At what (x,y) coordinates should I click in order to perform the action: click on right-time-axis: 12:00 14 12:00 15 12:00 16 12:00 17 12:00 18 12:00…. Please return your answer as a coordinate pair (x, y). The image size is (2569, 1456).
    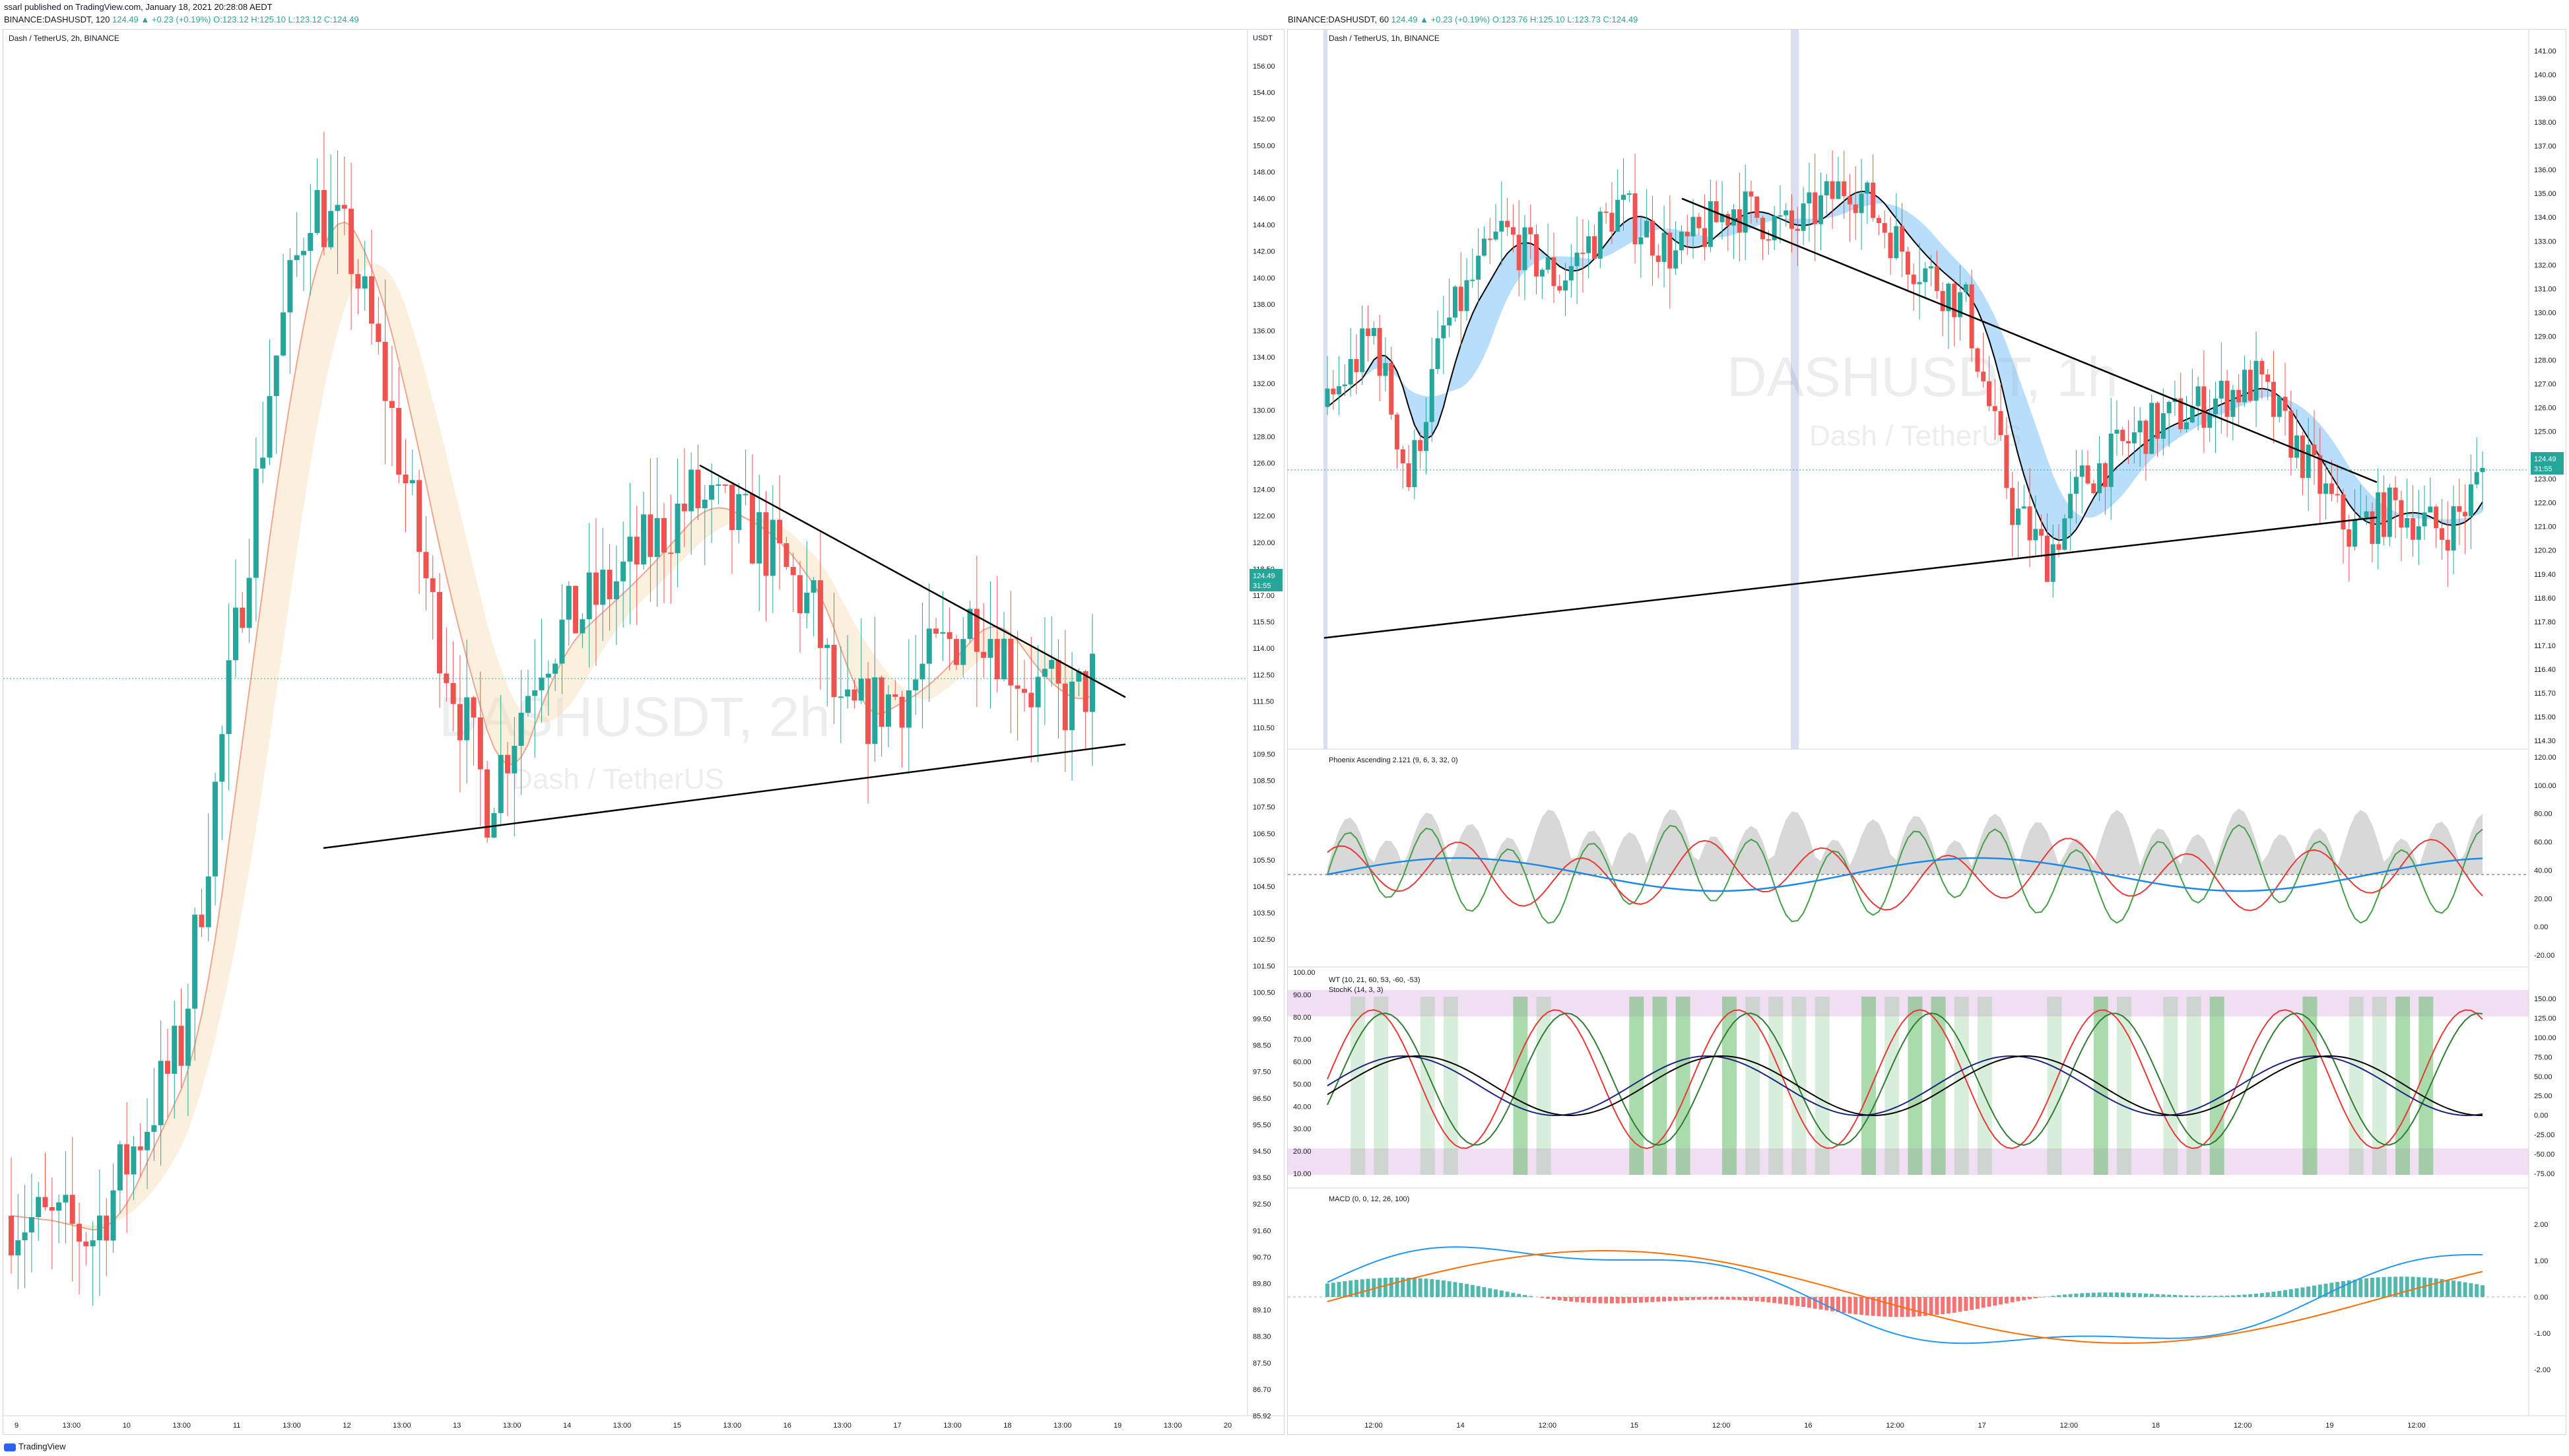
    Looking at the image, I should click on (1895, 1426).